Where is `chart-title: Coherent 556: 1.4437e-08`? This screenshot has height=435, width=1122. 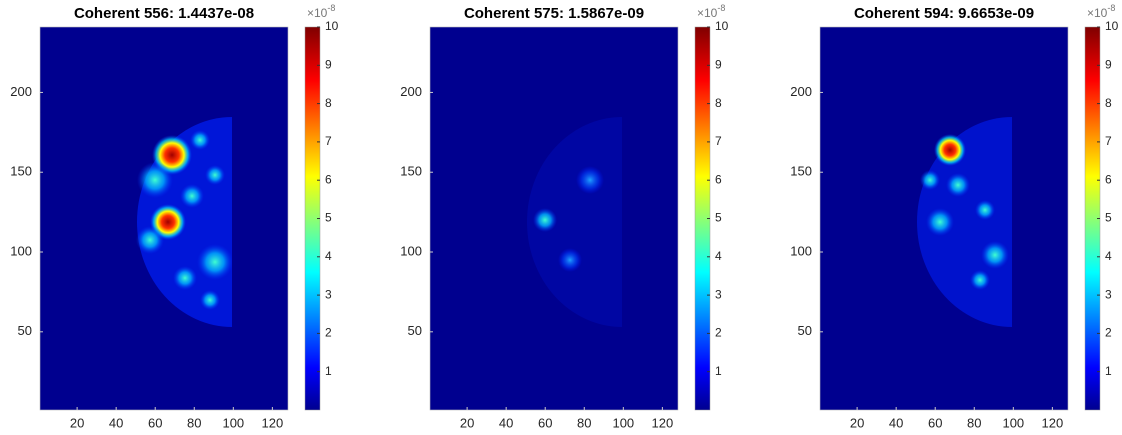 chart-title: Coherent 556: 1.4437e-08 is located at coordinates (164, 13).